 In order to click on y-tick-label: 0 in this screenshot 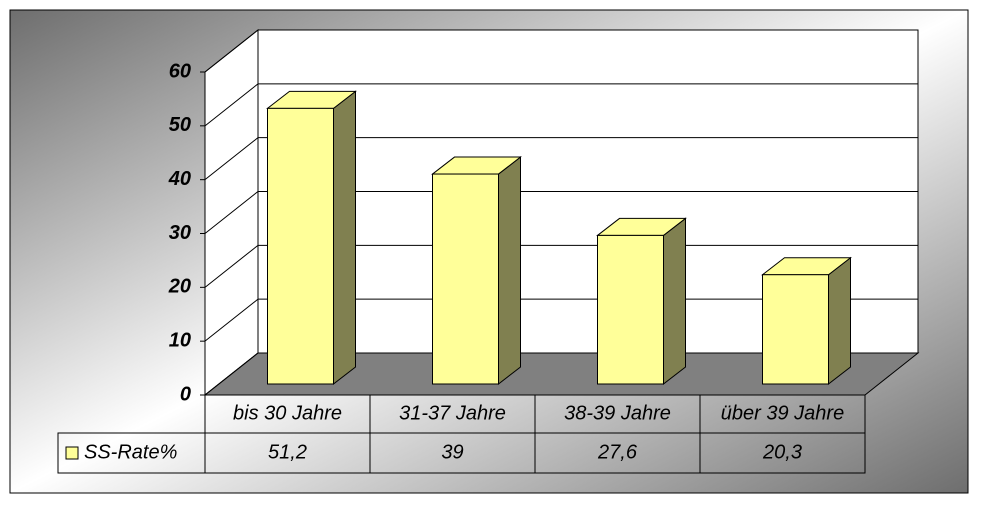, I will do `click(185, 394)`.